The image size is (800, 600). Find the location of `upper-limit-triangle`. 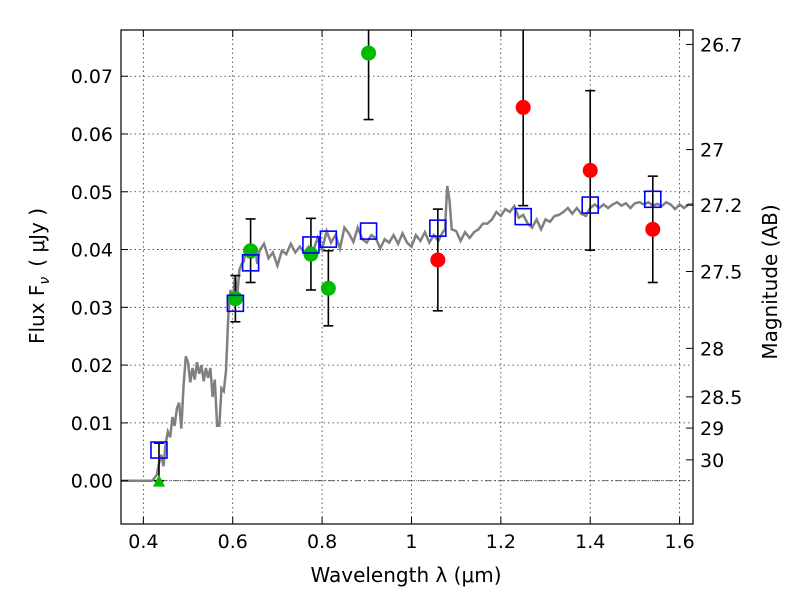

upper-limit-triangle is located at coordinates (158, 480).